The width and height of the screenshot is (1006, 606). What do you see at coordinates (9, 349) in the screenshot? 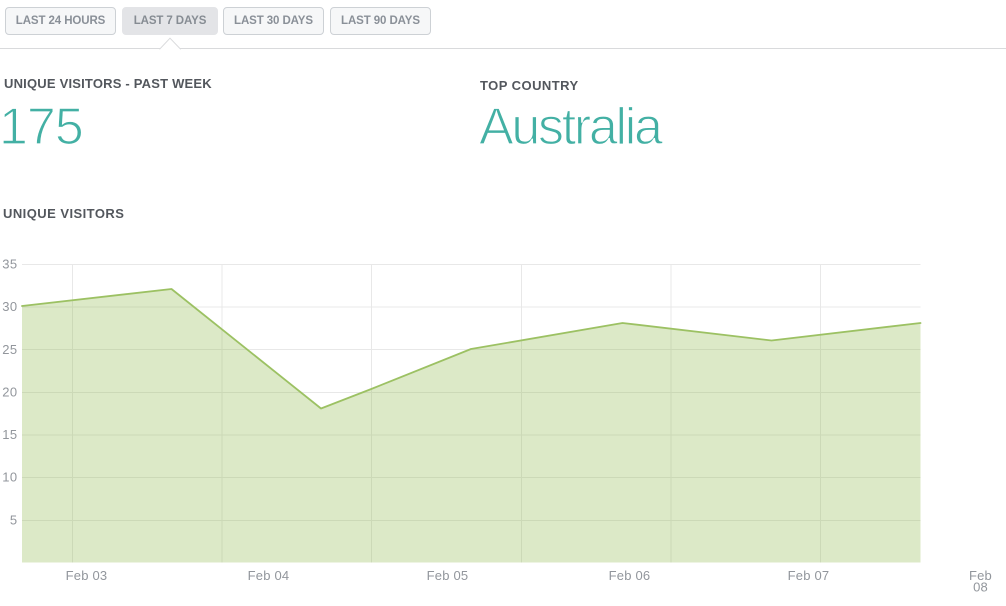
I see `svg-text: 25` at bounding box center [9, 349].